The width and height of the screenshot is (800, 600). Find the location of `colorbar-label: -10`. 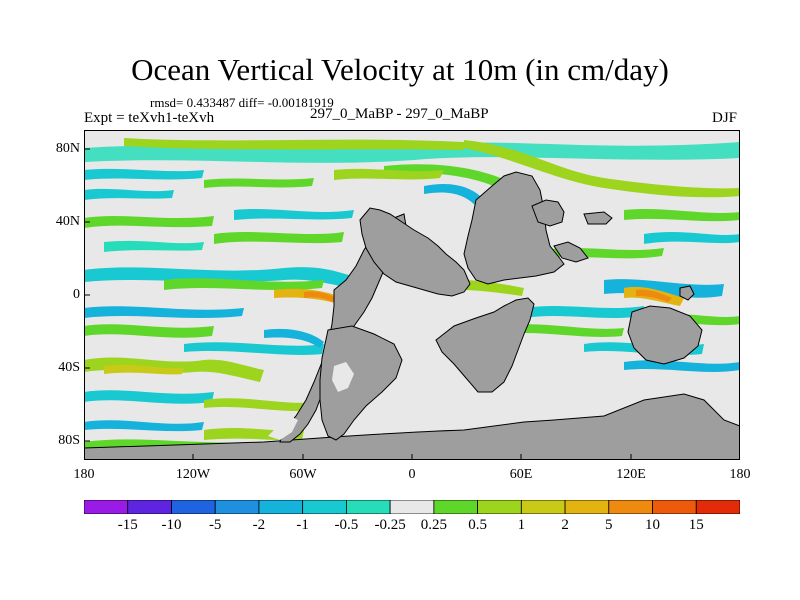

colorbar-label: -10 is located at coordinates (171, 525).